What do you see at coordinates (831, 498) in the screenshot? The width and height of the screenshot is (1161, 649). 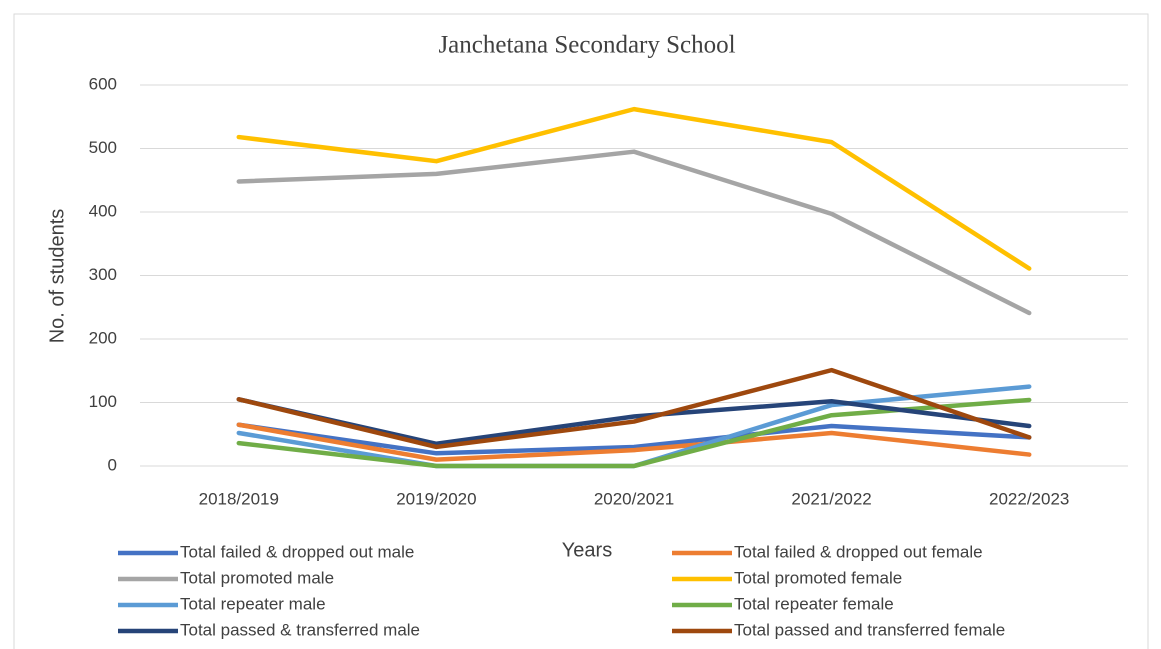 I see `x-tick-label: 2021/2022` at bounding box center [831, 498].